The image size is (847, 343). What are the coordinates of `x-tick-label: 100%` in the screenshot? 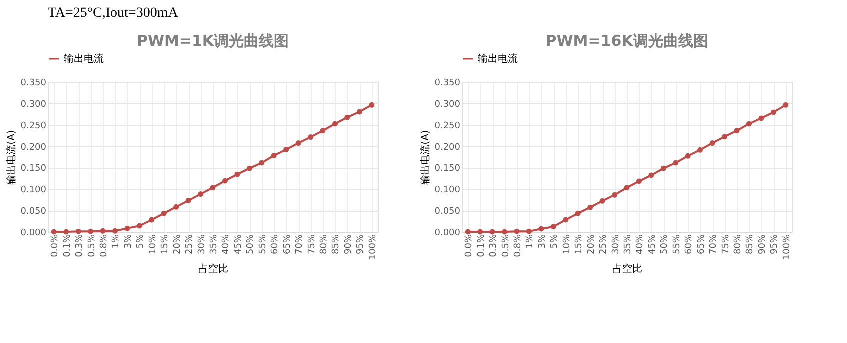 It's located at (787, 247).